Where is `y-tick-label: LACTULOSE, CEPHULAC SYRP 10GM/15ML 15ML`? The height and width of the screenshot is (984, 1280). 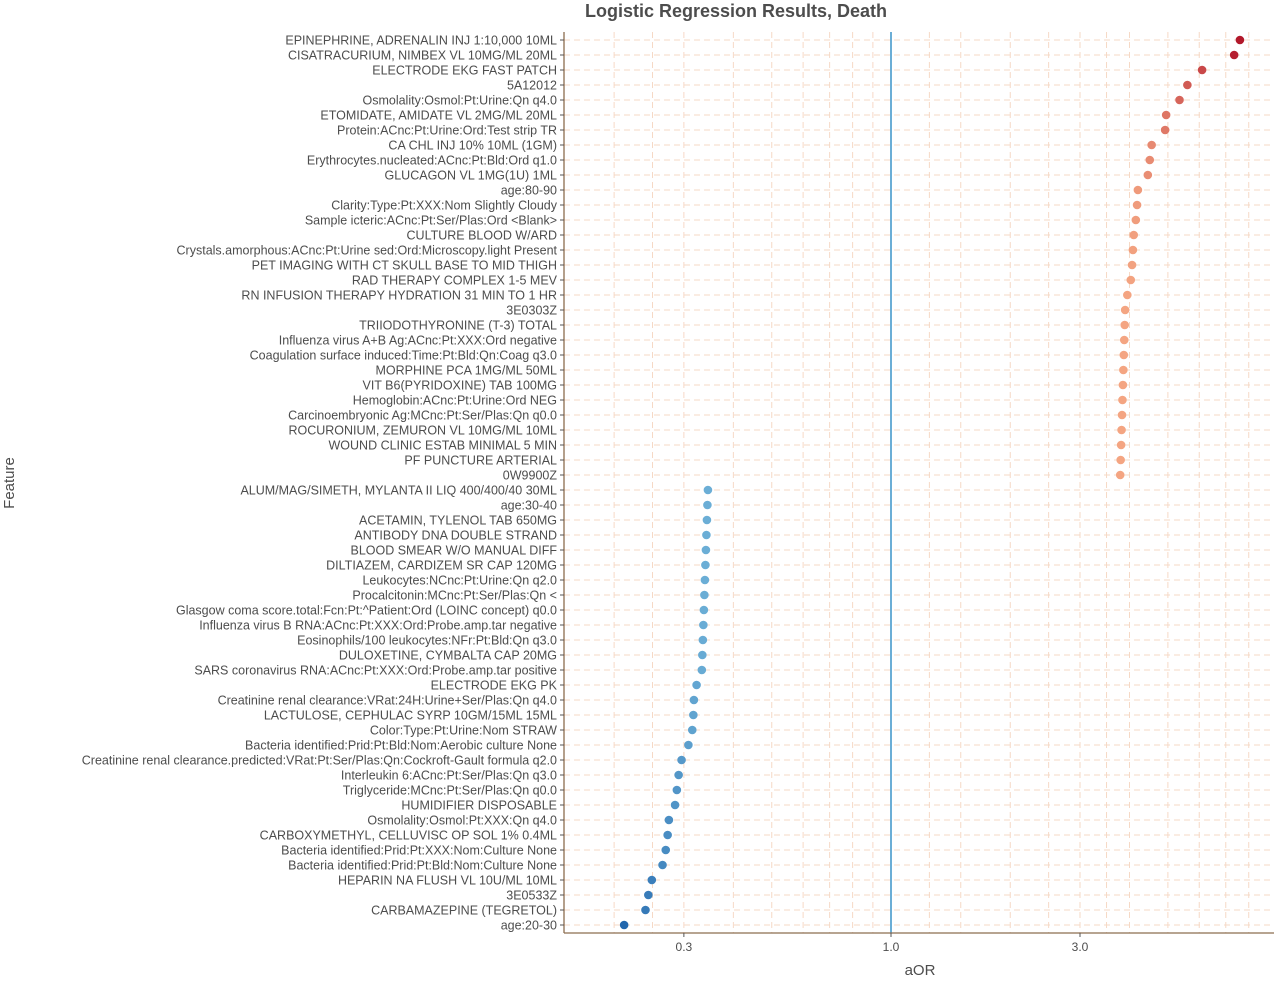 y-tick-label: LACTULOSE, CEPHULAC SYRP 10GM/15ML 15ML is located at coordinates (410, 716).